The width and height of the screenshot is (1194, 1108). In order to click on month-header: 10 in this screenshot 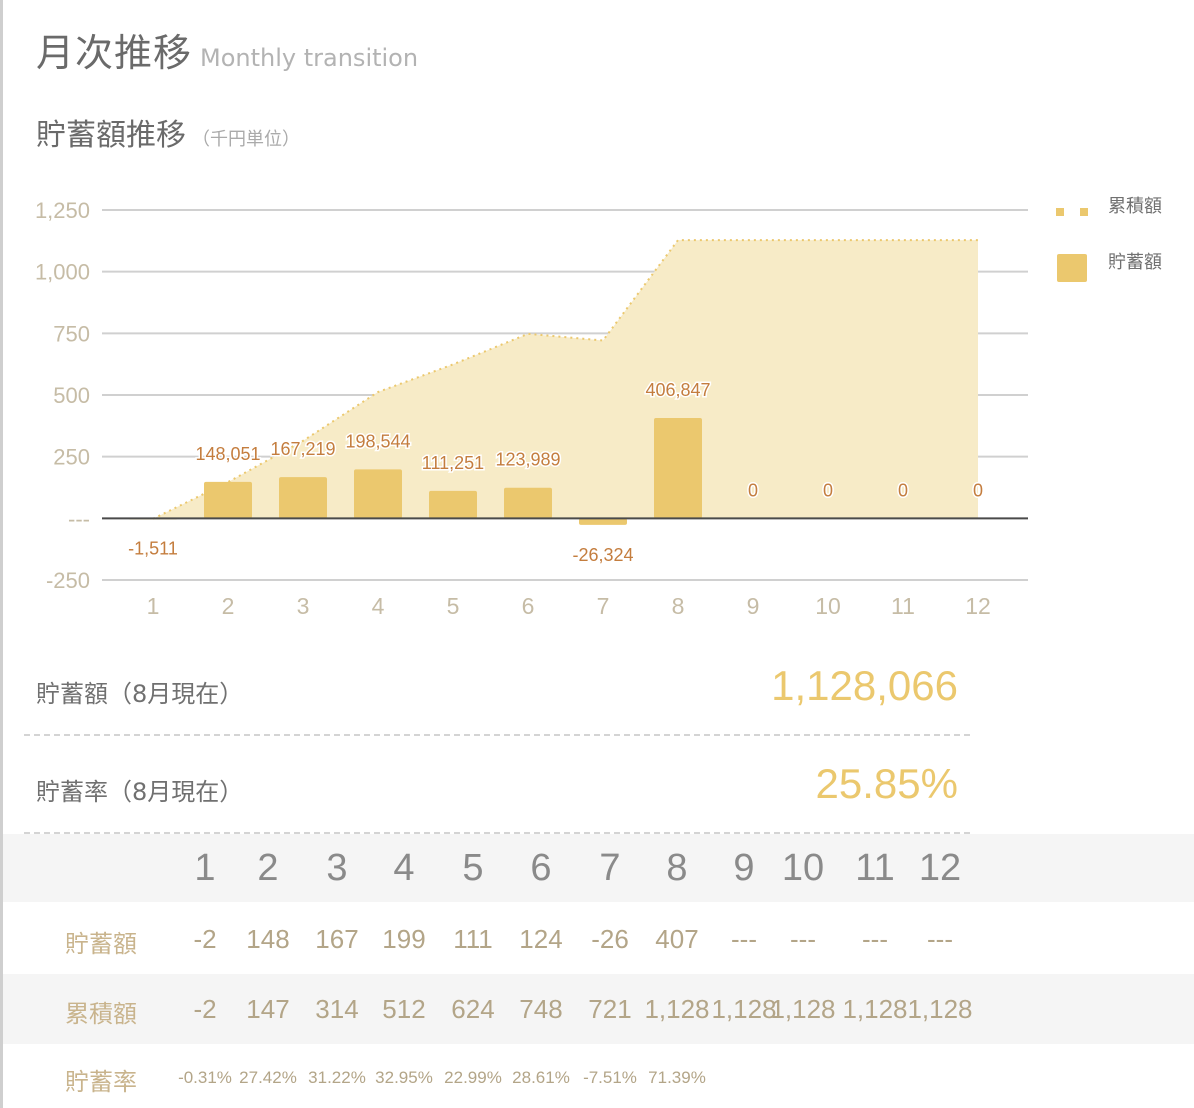, I will do `click(803, 868)`.